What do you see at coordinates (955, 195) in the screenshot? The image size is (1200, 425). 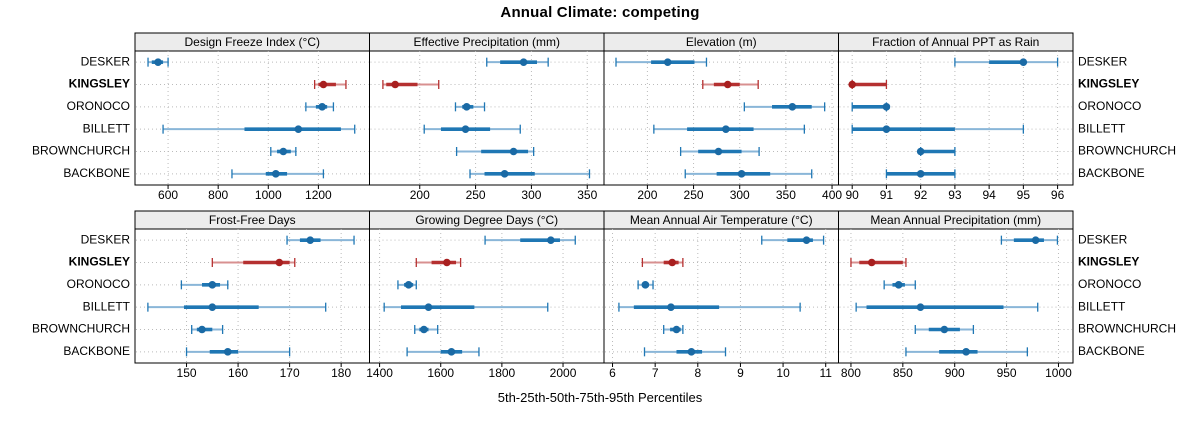 I see `axis-tick-label: 93` at bounding box center [955, 195].